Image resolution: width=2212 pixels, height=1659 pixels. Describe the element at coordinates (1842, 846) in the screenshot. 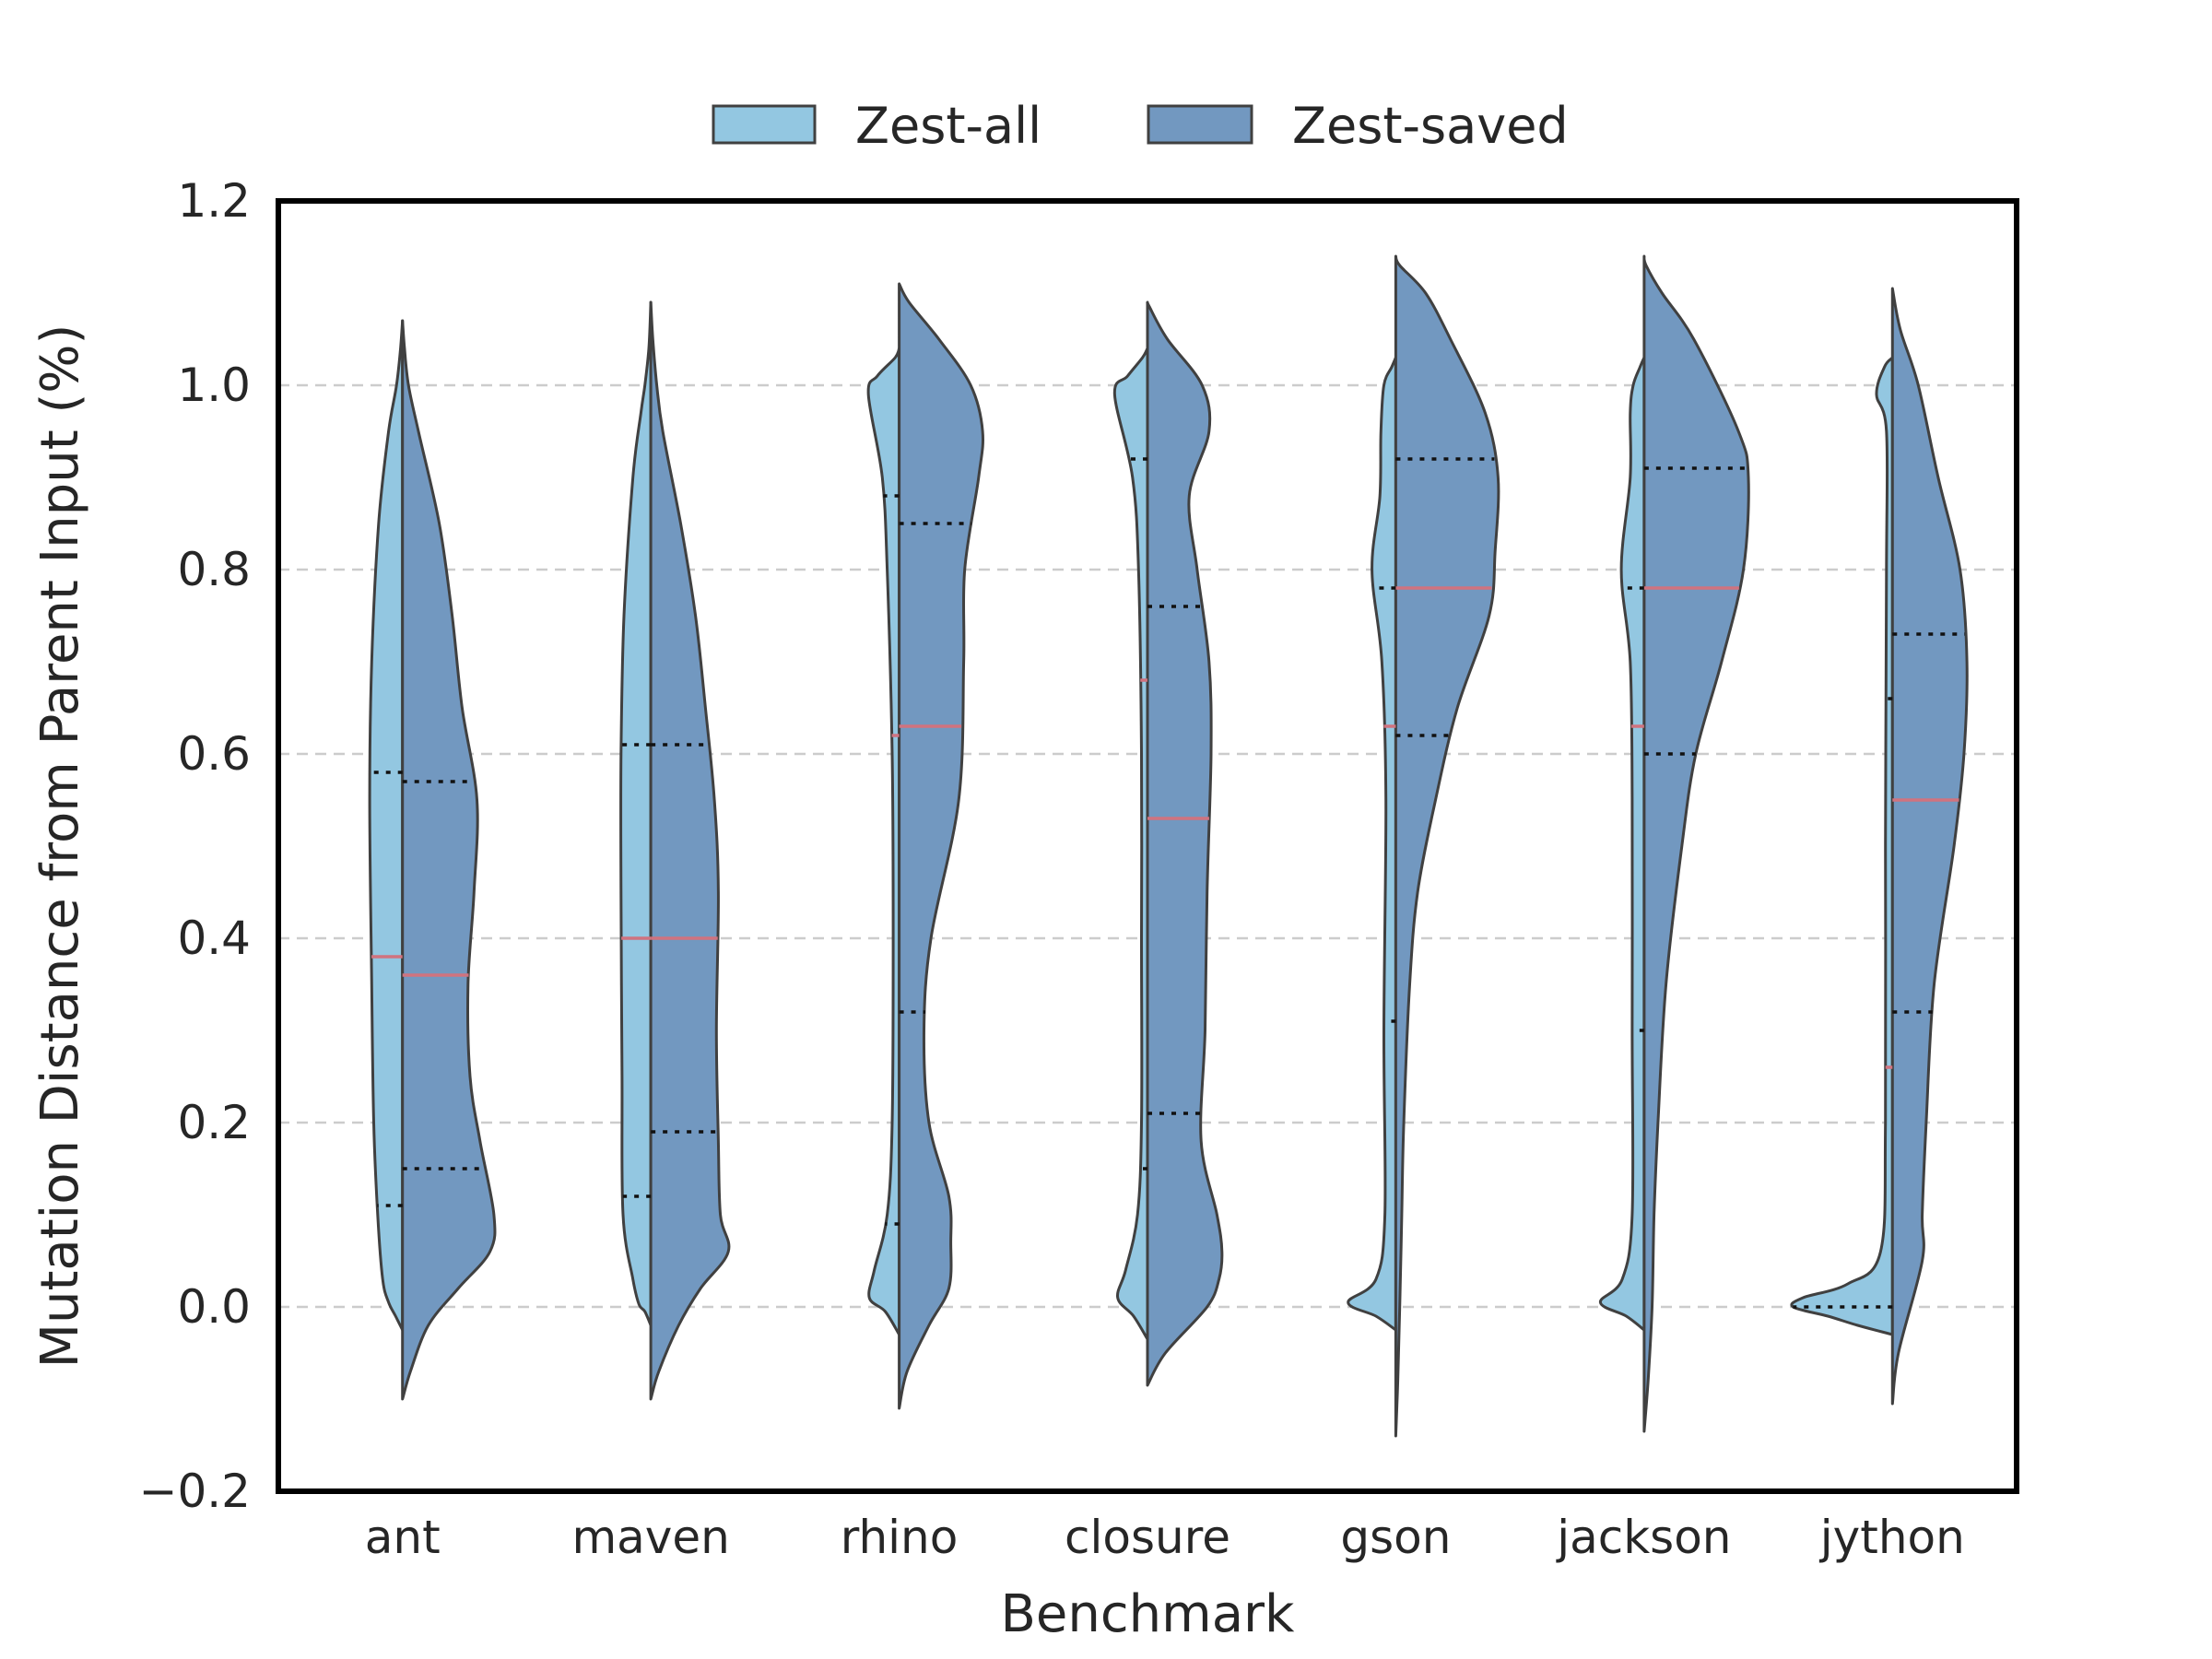

I see `violin-zest-all-jython` at that location.